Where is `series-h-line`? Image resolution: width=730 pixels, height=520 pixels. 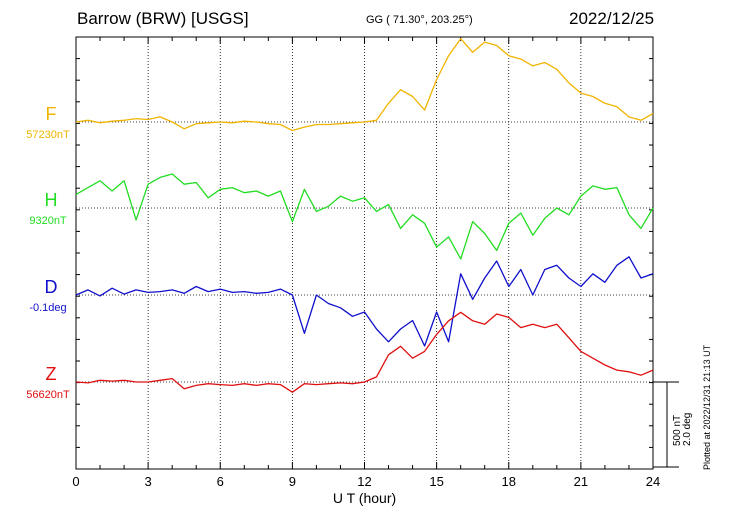
series-h-line is located at coordinates (364, 216).